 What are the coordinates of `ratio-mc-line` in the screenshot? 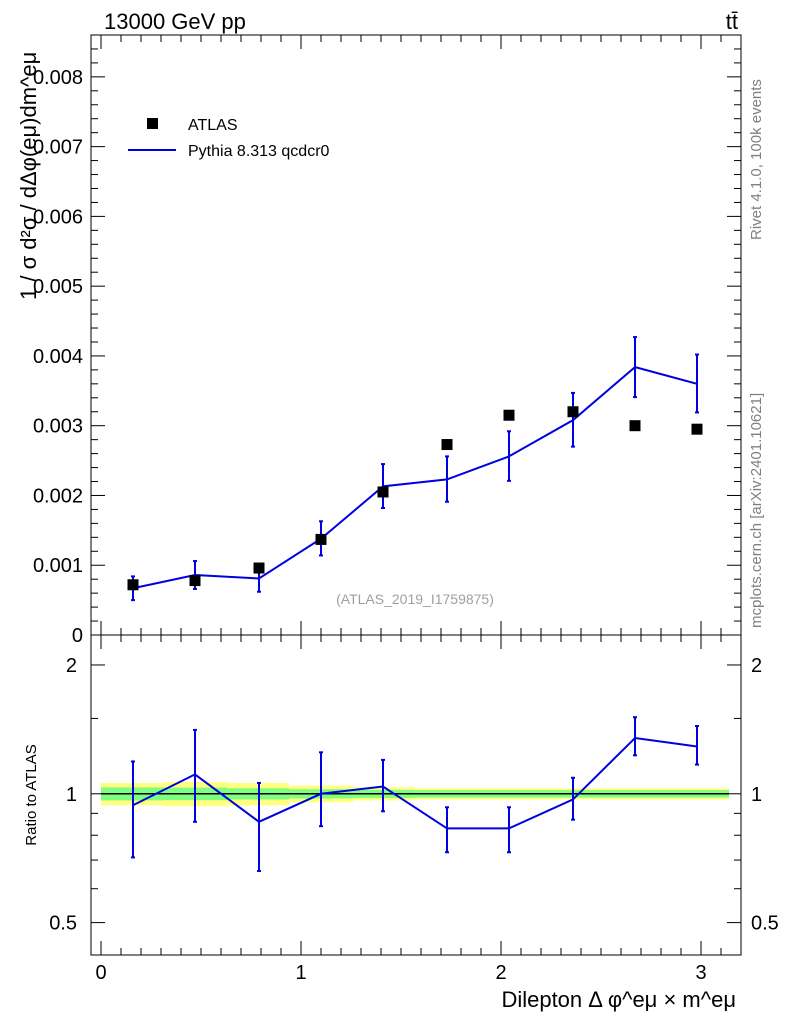 It's located at (415, 783).